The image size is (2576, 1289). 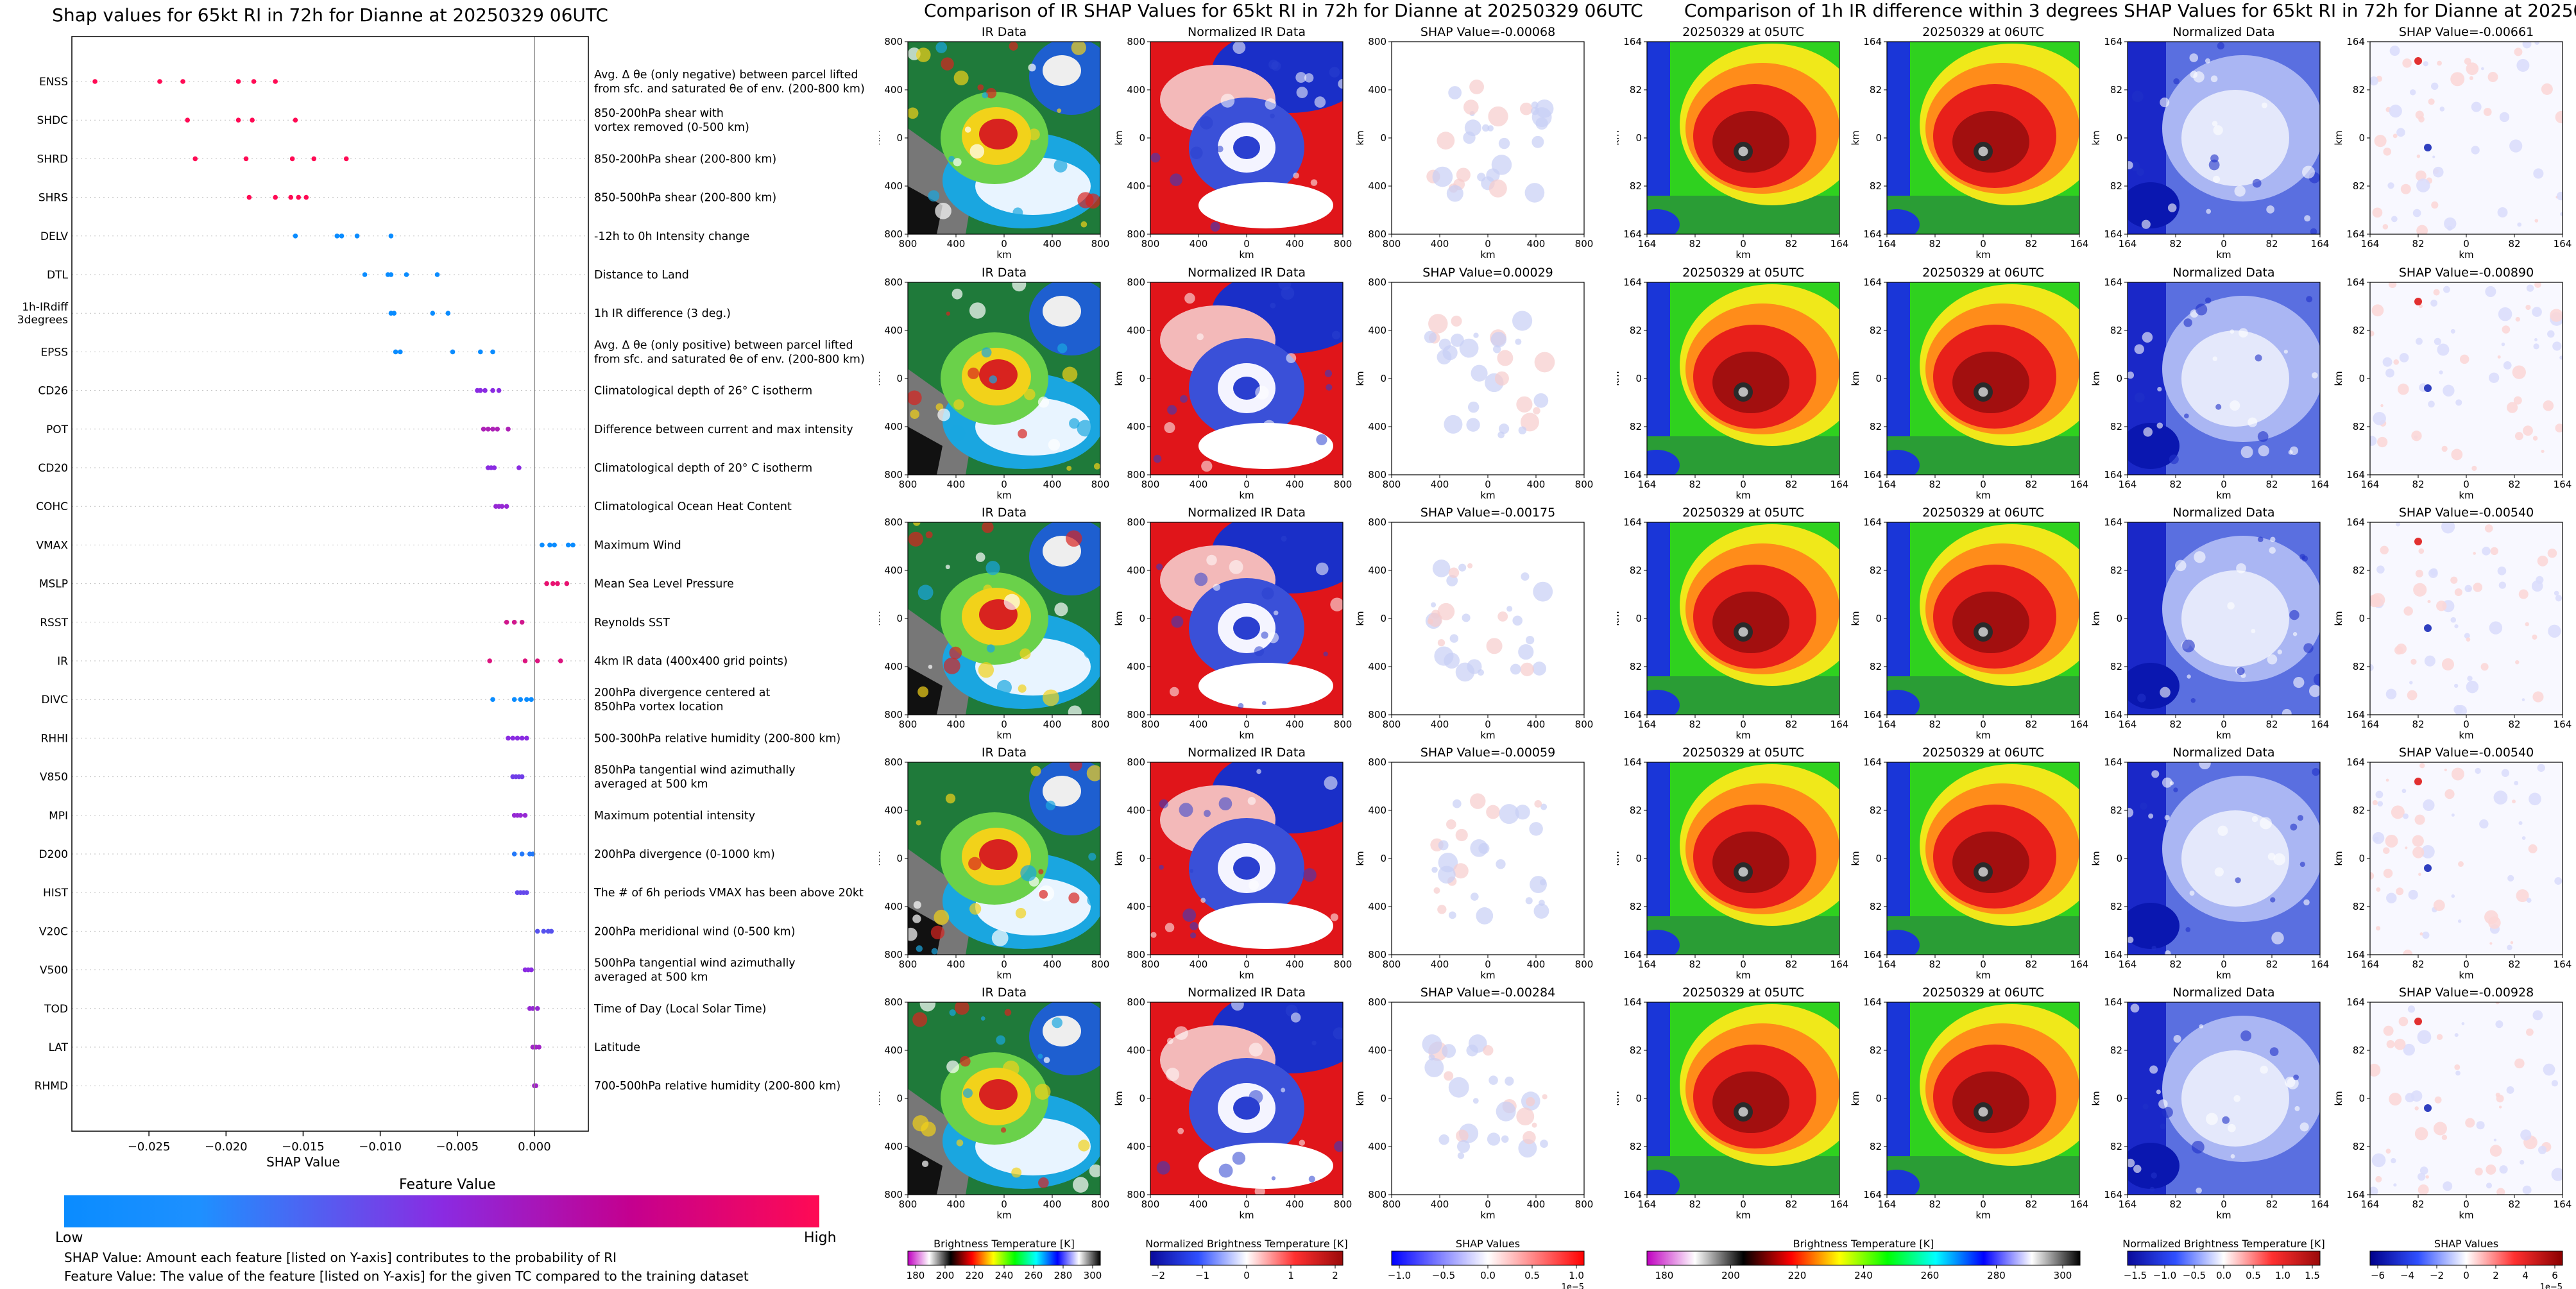 What do you see at coordinates (1487, 753) in the screenshot?
I see `panel-title: SHAP Value=-0.00059` at bounding box center [1487, 753].